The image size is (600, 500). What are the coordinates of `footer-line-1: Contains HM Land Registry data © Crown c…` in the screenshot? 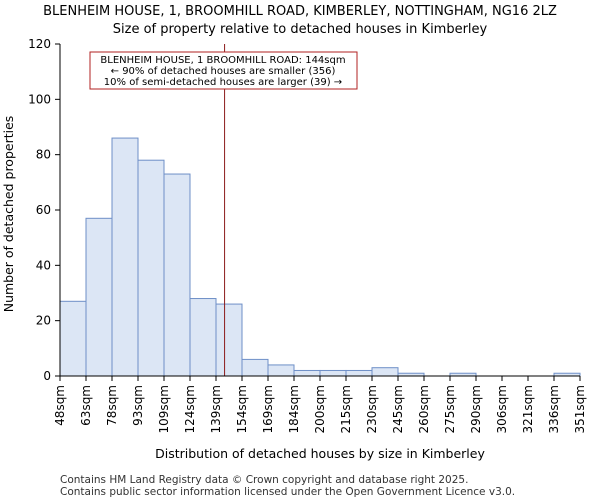 It's located at (264, 480).